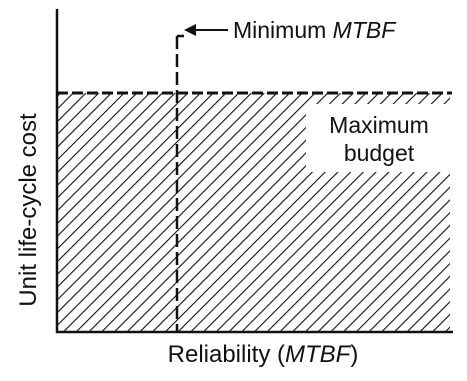  Describe the element at coordinates (379, 153) in the screenshot. I see `region-label-line2: budget` at that location.